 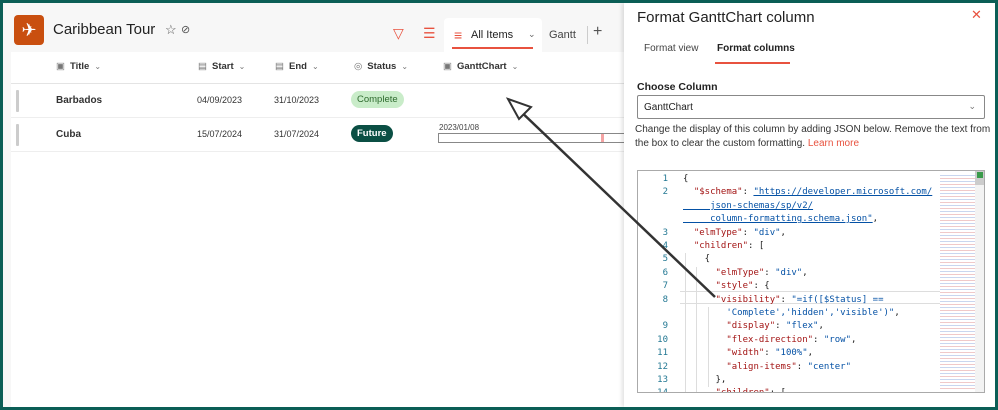 I want to click on column-header-end: ▤ End ⌄, so click(x=297, y=66).